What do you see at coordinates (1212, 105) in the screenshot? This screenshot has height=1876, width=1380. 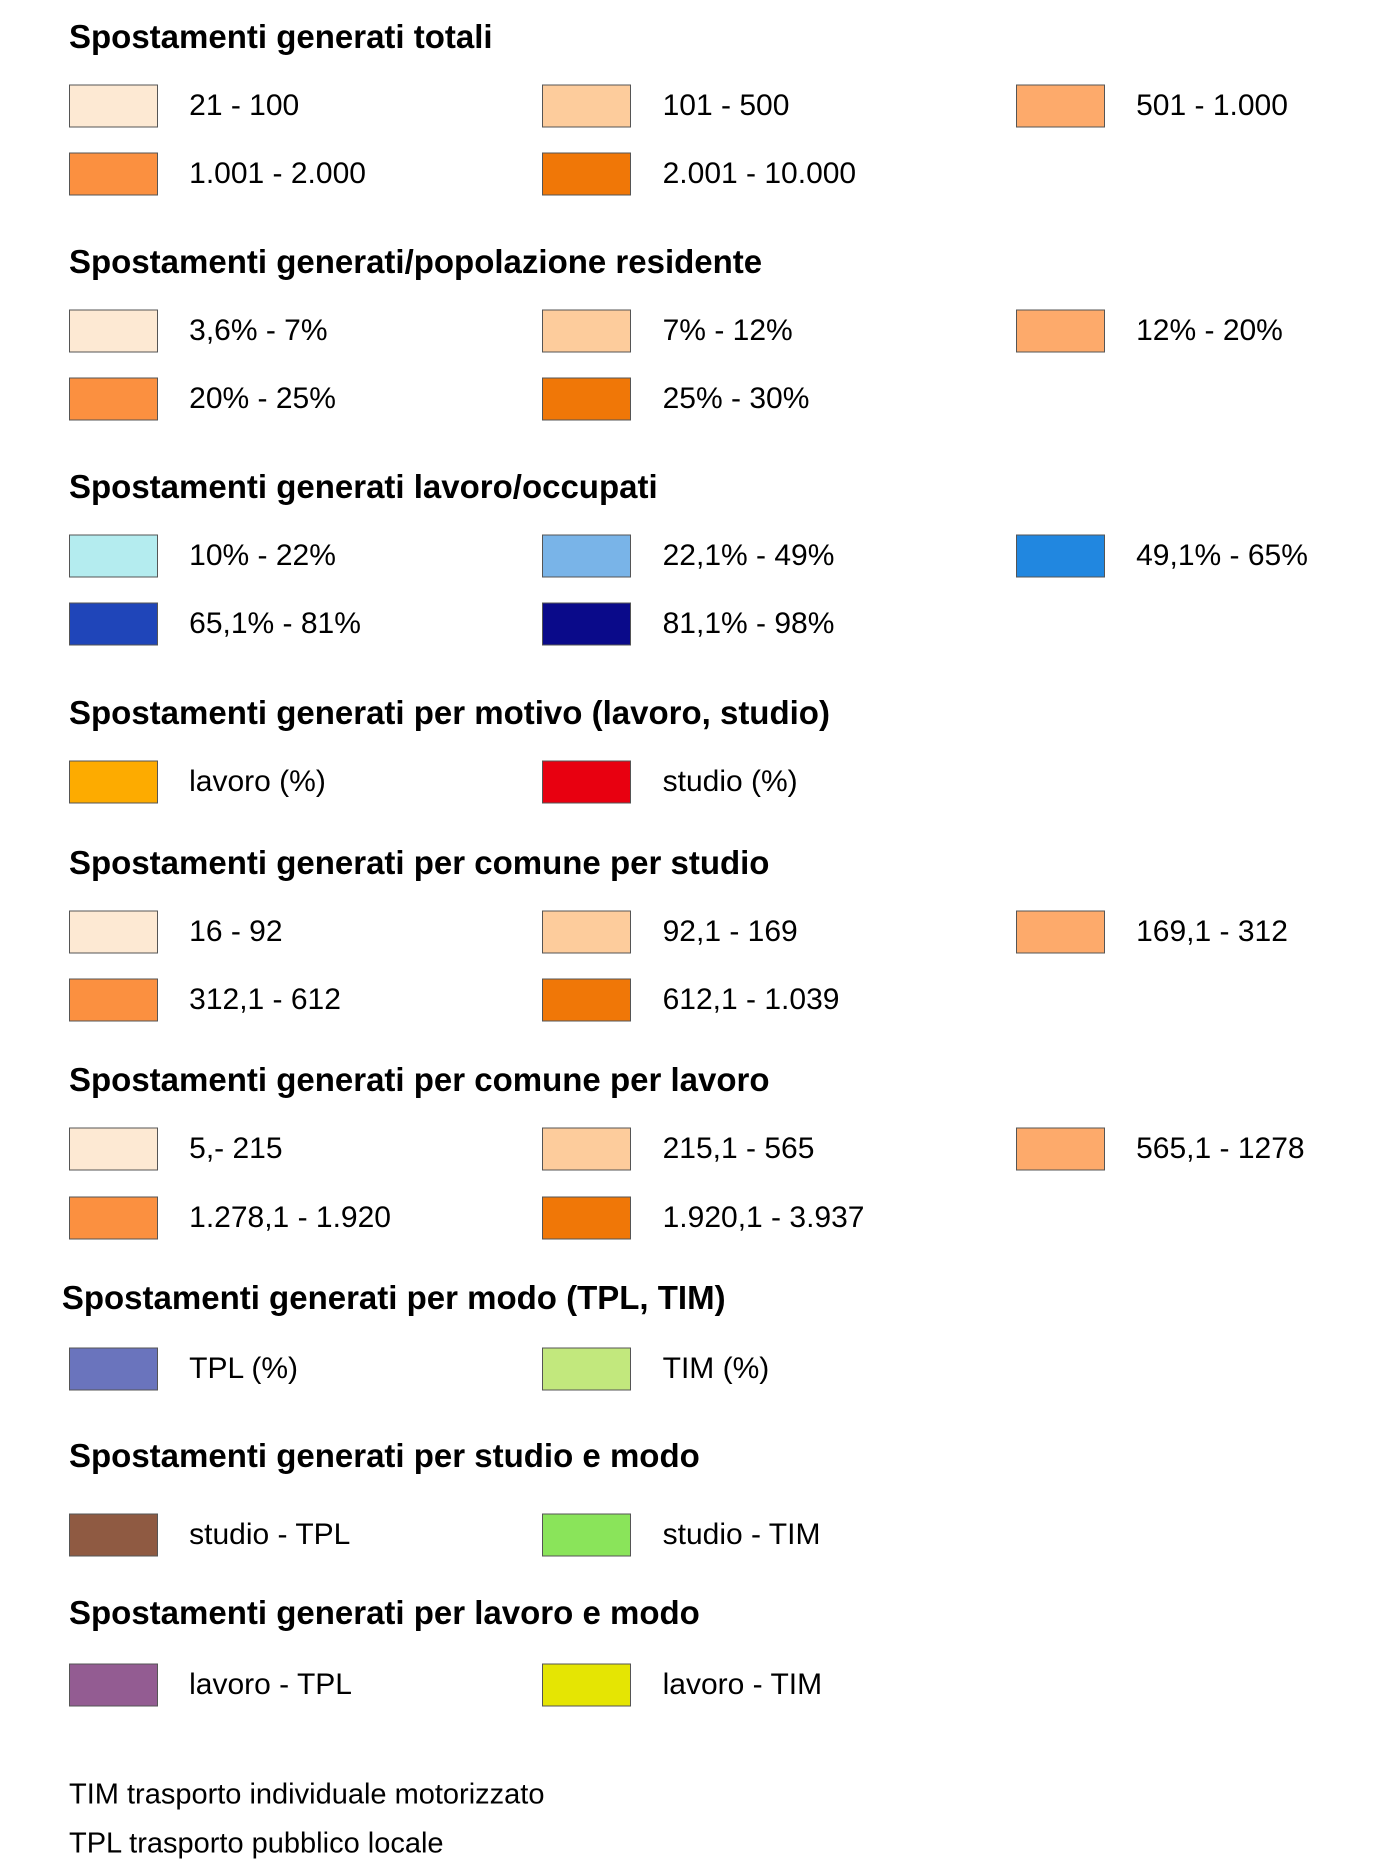 I see `legend-label: 501 - 1.000` at bounding box center [1212, 105].